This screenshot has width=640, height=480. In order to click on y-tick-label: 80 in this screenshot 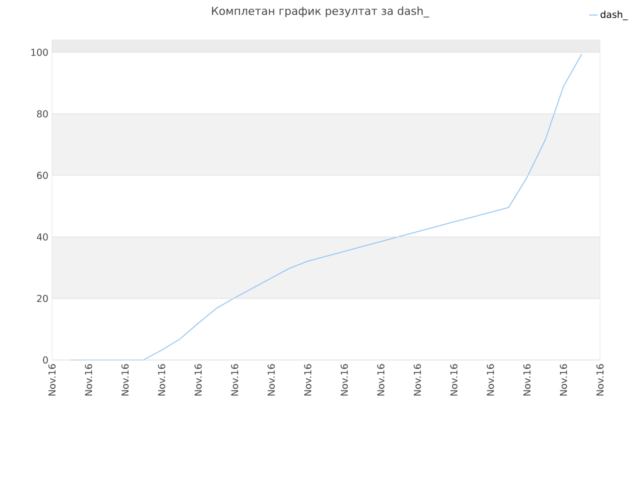, I will do `click(42, 114)`.